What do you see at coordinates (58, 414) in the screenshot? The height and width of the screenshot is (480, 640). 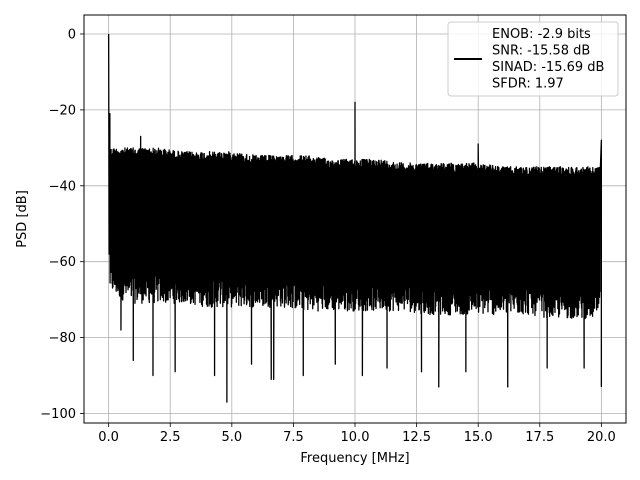 I see `y-tick-label: −100` at bounding box center [58, 414].